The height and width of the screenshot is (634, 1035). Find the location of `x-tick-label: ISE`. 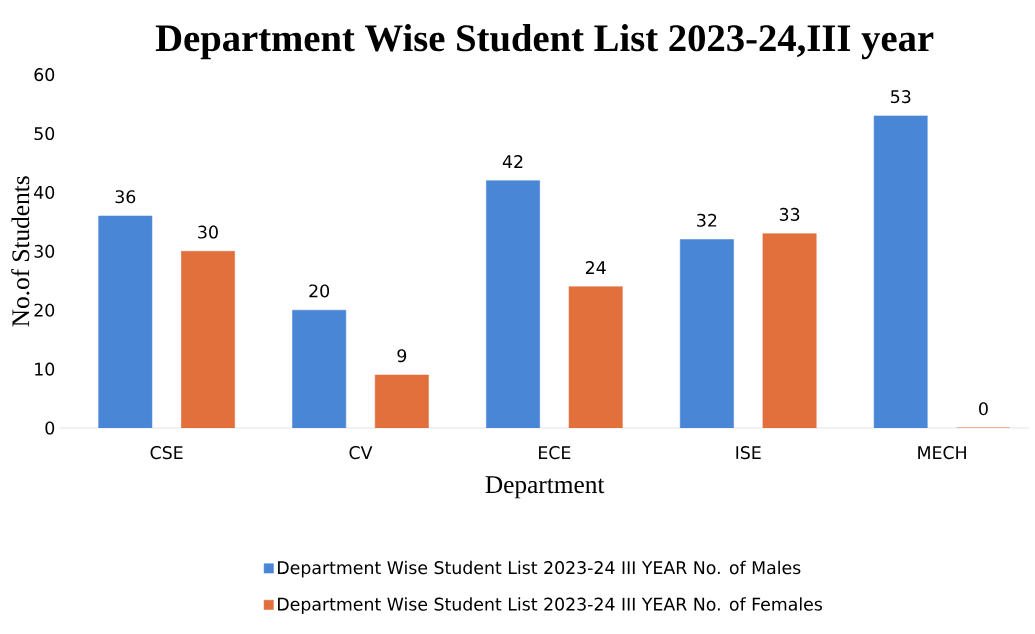

x-tick-label: ISE is located at coordinates (748, 453).